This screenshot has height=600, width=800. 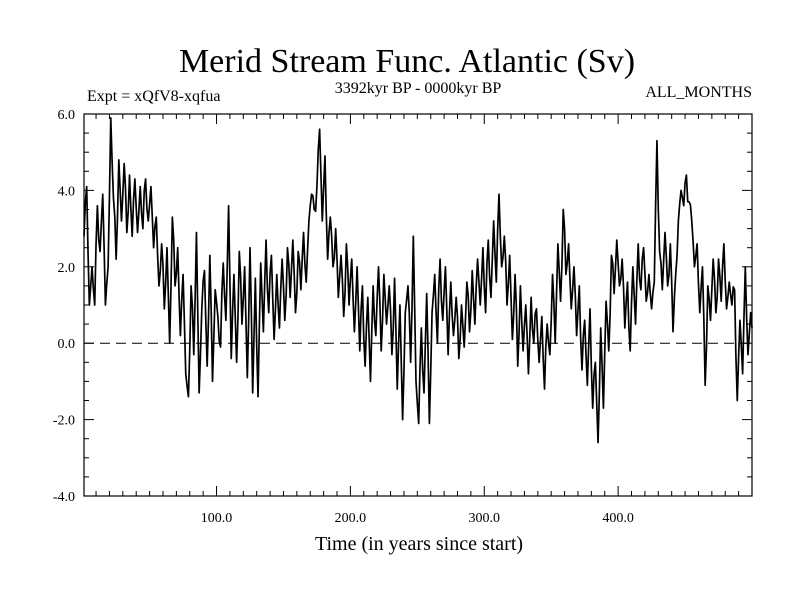 What do you see at coordinates (64, 421) in the screenshot?
I see `y-tick-label: -2.0` at bounding box center [64, 421].